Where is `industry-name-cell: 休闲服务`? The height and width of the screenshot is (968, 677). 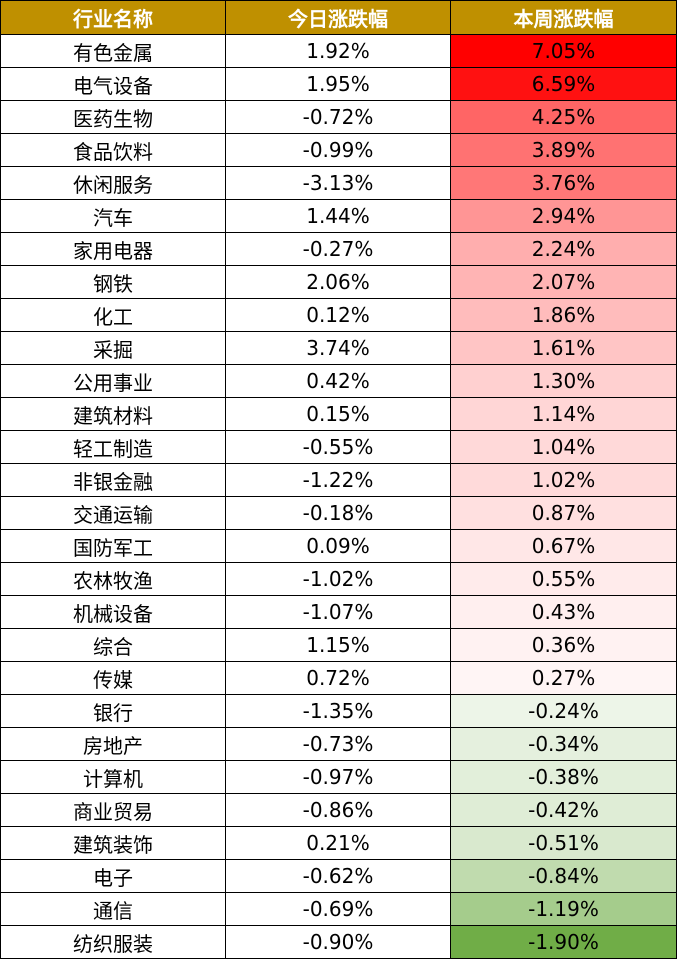
industry-name-cell: 休闲服务 is located at coordinates (113, 183).